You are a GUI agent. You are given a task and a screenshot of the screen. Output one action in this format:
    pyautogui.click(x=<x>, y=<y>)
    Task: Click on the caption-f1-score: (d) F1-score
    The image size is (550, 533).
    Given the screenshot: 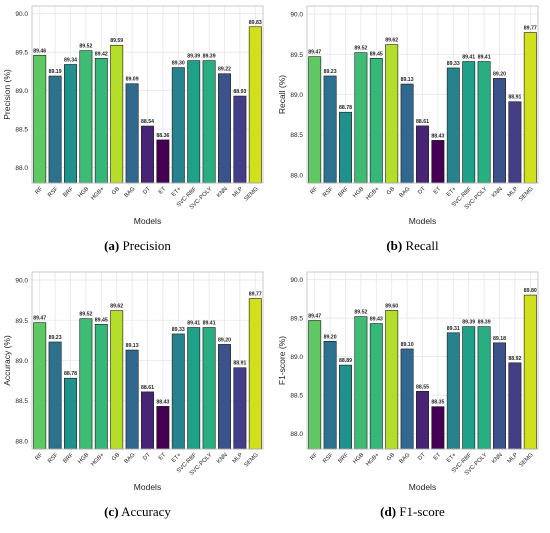 What is the action you would take?
    pyautogui.click(x=412, y=512)
    